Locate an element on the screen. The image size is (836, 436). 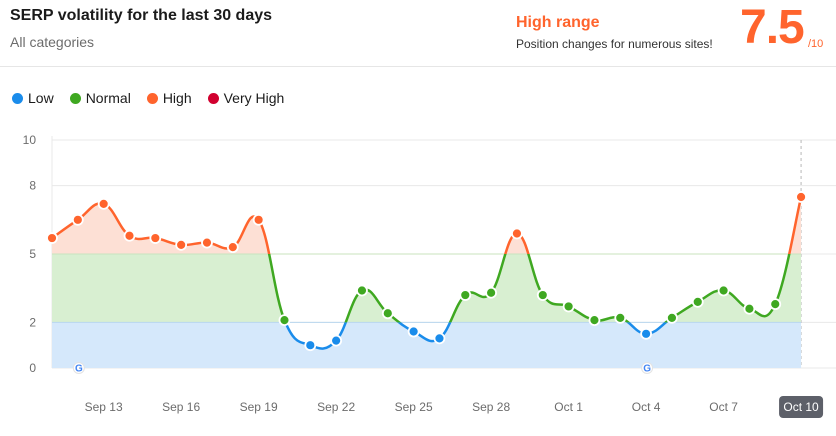
x-tick-label: Sep 28 is located at coordinates (491, 407).